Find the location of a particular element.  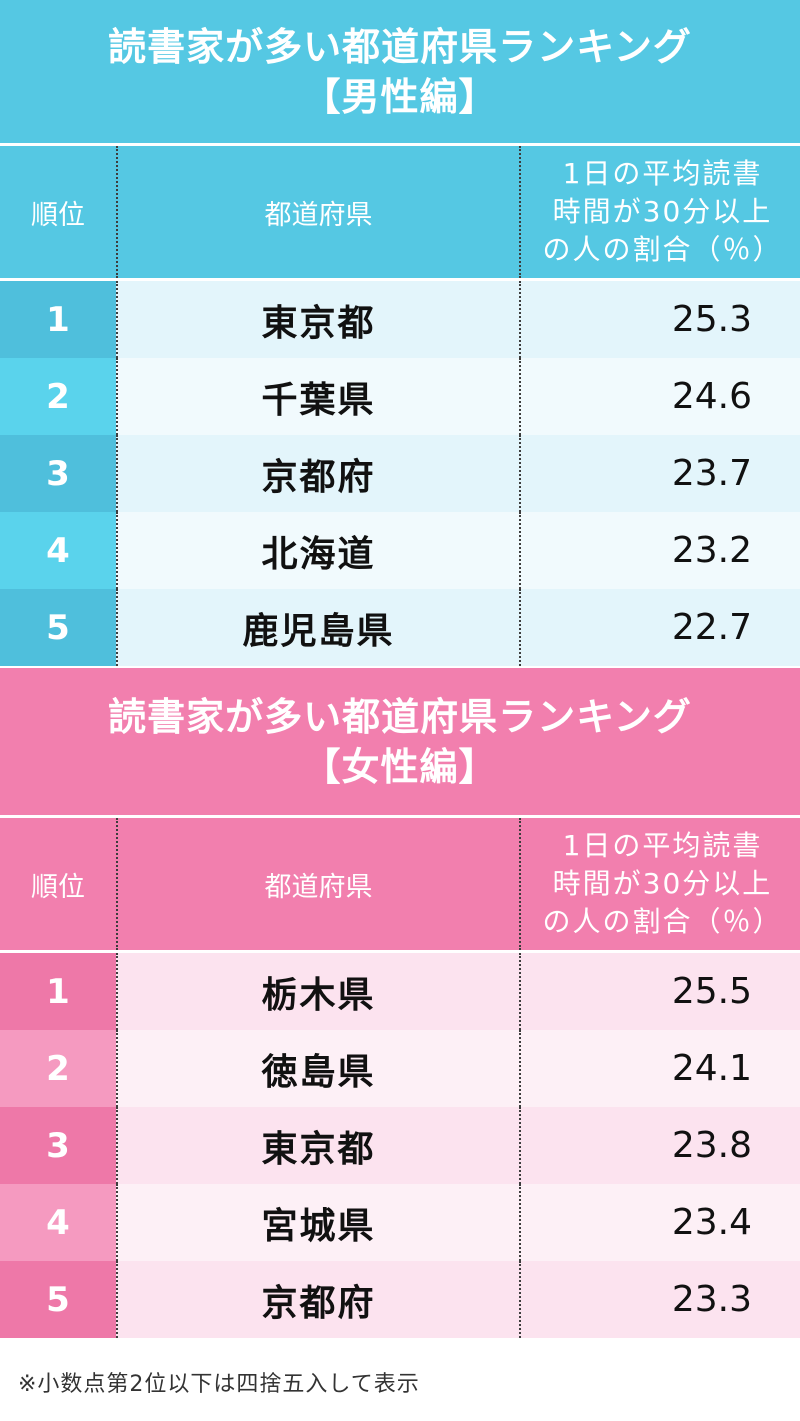

value-cell: 23.4 is located at coordinates (659, 1222).